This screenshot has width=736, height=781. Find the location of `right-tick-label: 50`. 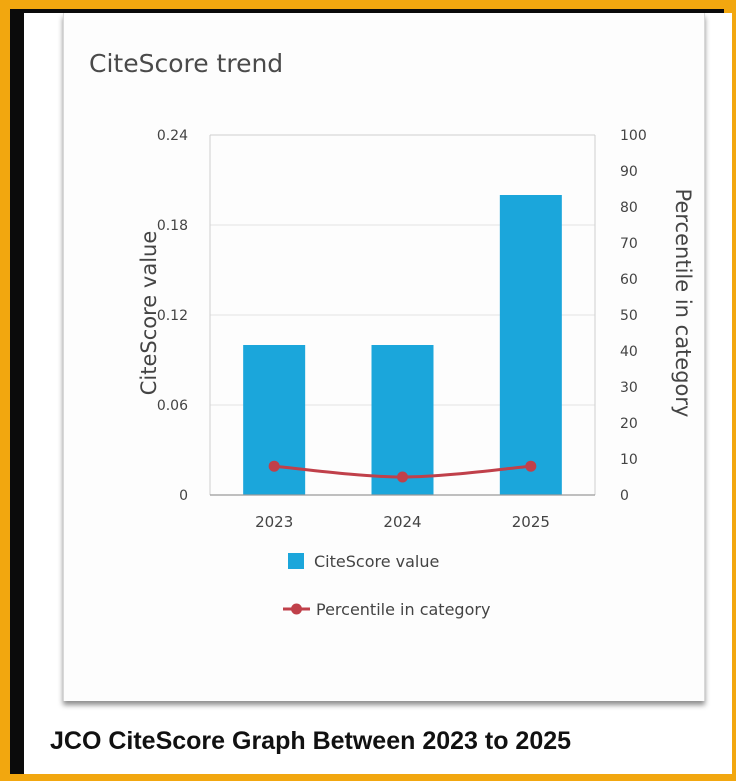

right-tick-label: 50 is located at coordinates (629, 316).